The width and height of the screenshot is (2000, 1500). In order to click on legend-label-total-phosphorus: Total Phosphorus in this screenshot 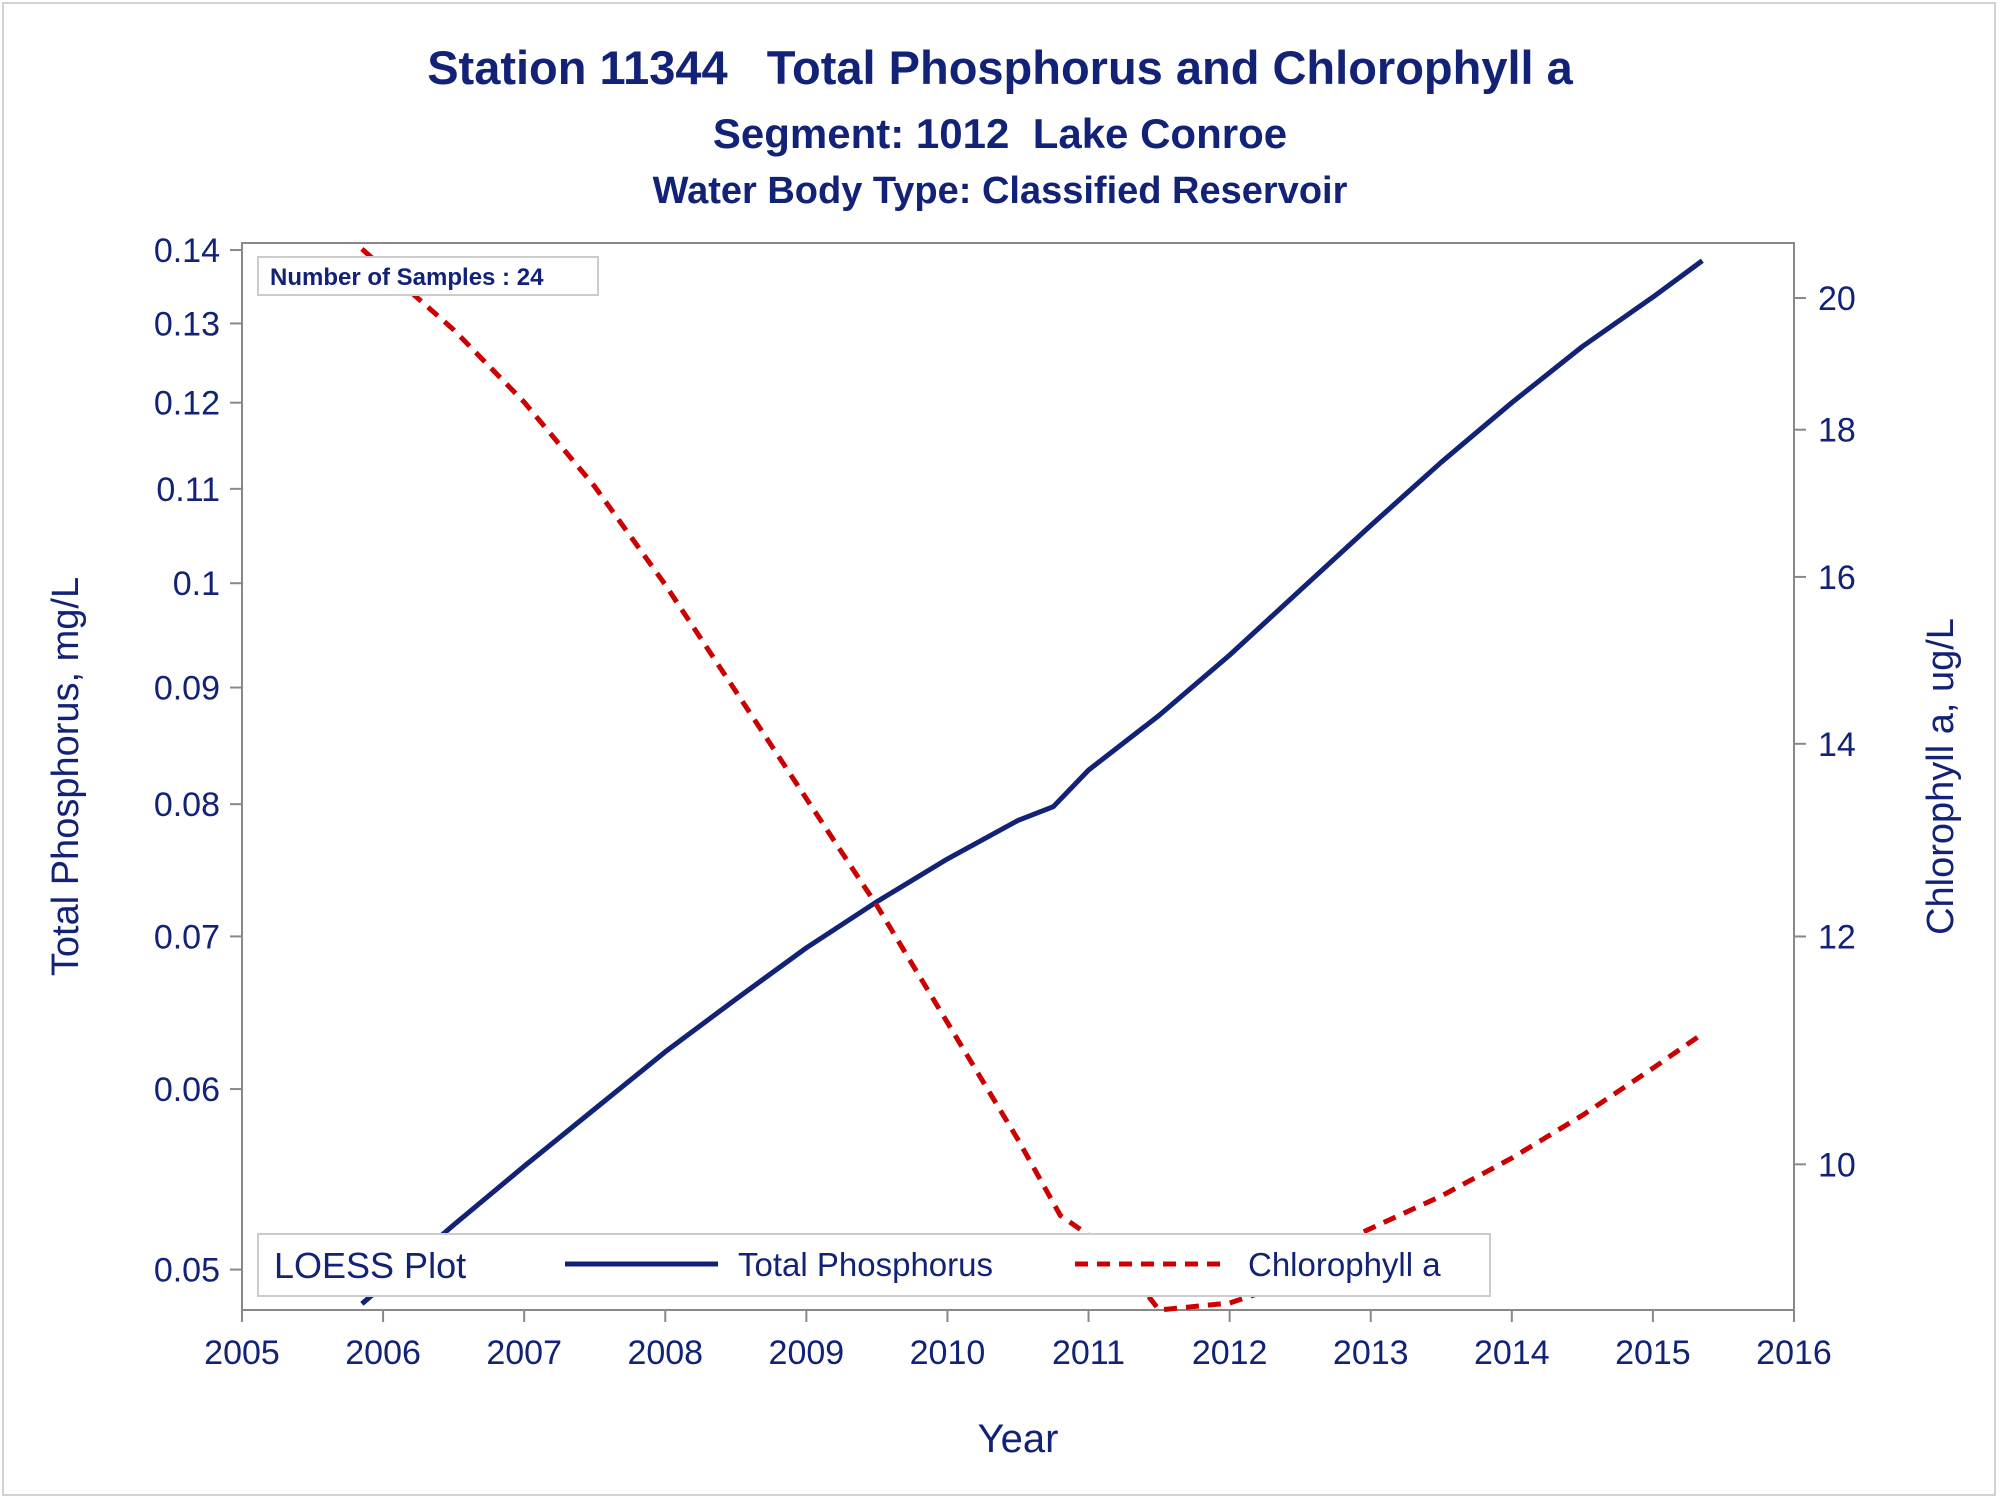, I will do `click(865, 1264)`.